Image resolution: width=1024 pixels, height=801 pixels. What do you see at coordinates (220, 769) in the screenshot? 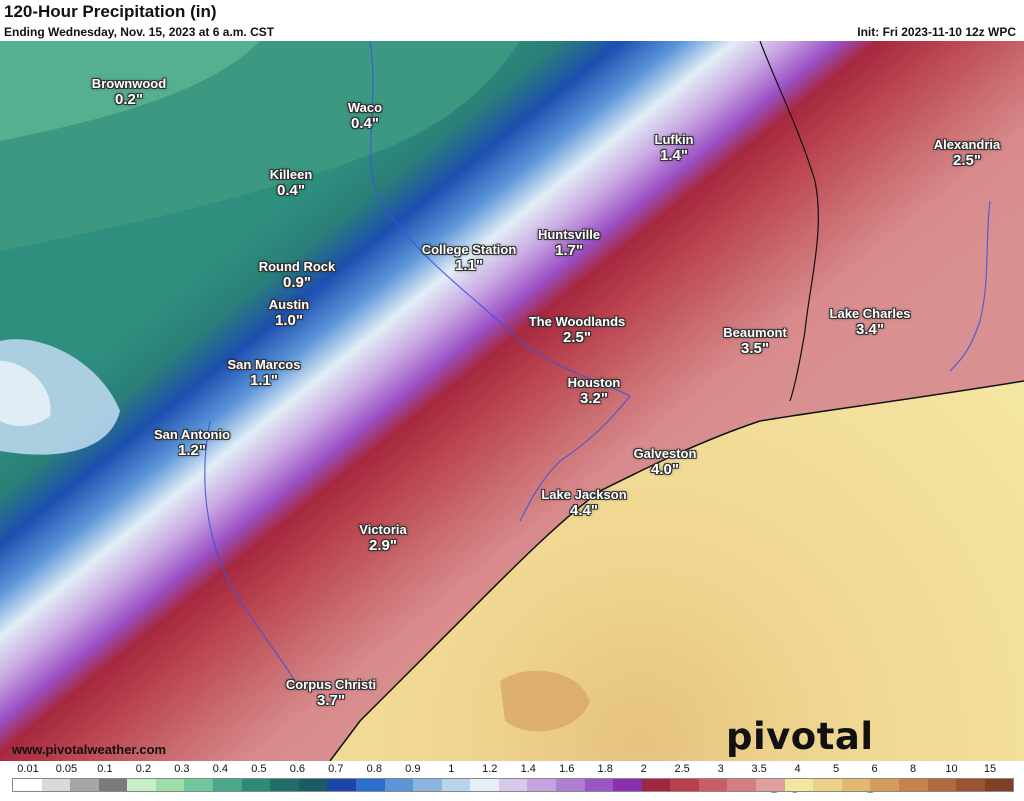
I see `colorbar-label: 0.4` at bounding box center [220, 769].